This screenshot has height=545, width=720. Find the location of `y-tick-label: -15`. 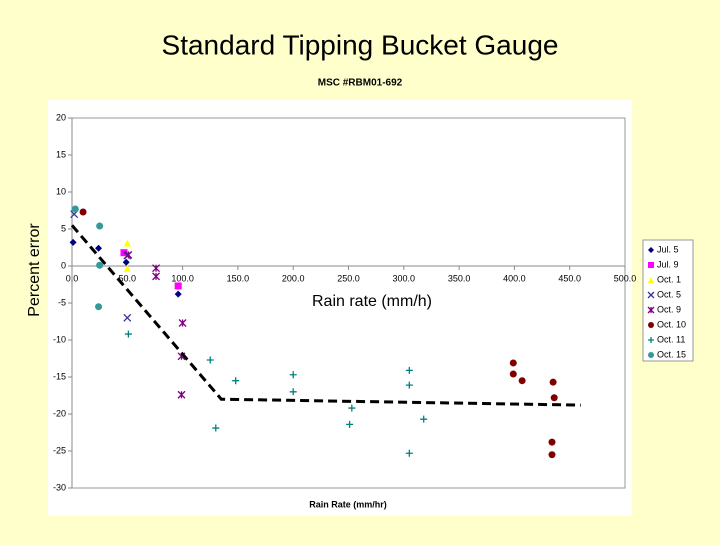

y-tick-label: -15 is located at coordinates (59, 376).